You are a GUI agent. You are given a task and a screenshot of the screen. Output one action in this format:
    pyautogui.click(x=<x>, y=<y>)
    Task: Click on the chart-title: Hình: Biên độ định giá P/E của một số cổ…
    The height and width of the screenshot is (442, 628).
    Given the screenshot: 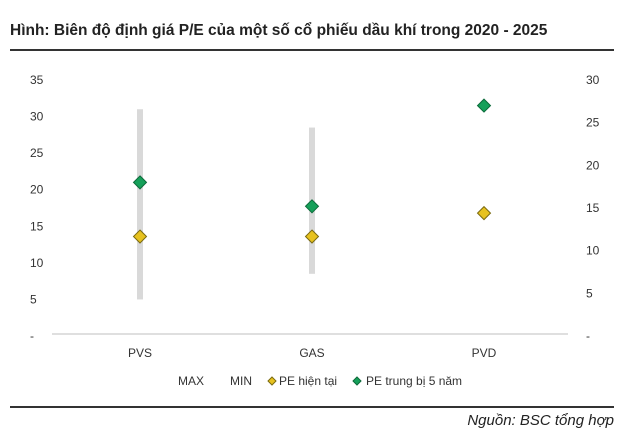 What is the action you would take?
    pyautogui.click(x=279, y=30)
    